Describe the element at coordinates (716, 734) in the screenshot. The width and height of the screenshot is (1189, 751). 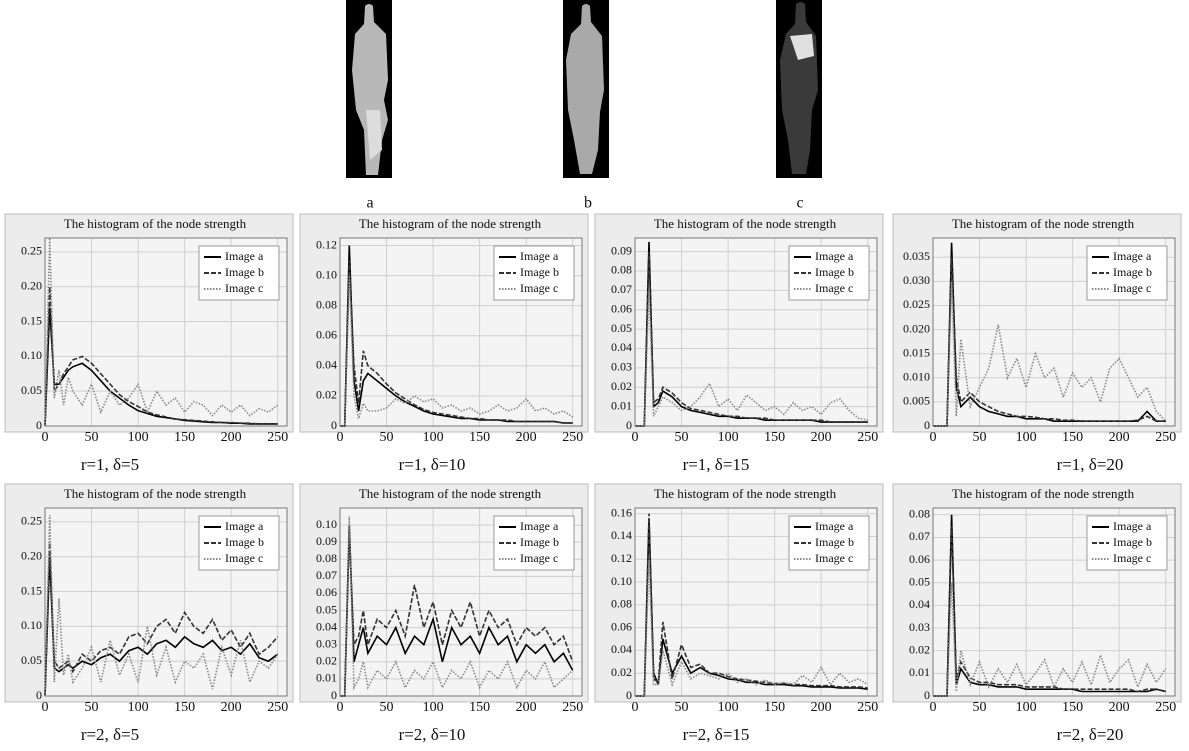
I see `chart-caption: r=2, δ=15` at that location.